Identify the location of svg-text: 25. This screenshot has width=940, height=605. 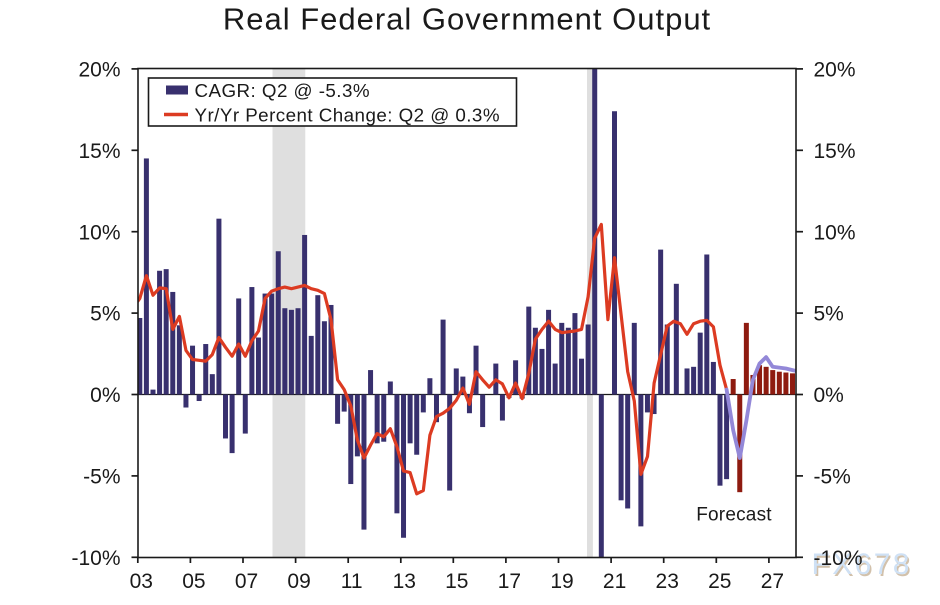
(719, 581).